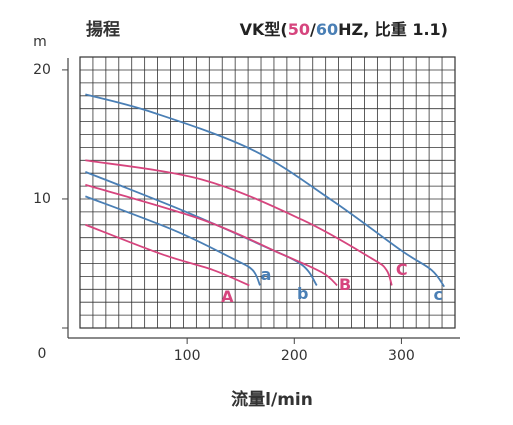 This screenshot has width=513, height=425. I want to click on y-axis-label: m, so click(40, 42).